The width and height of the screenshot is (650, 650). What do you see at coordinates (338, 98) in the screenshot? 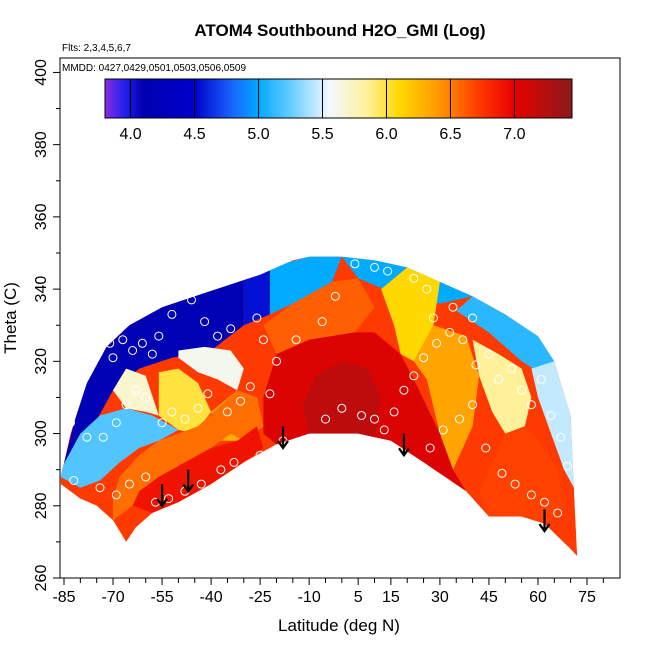
I see `colorbar-gradient` at bounding box center [338, 98].